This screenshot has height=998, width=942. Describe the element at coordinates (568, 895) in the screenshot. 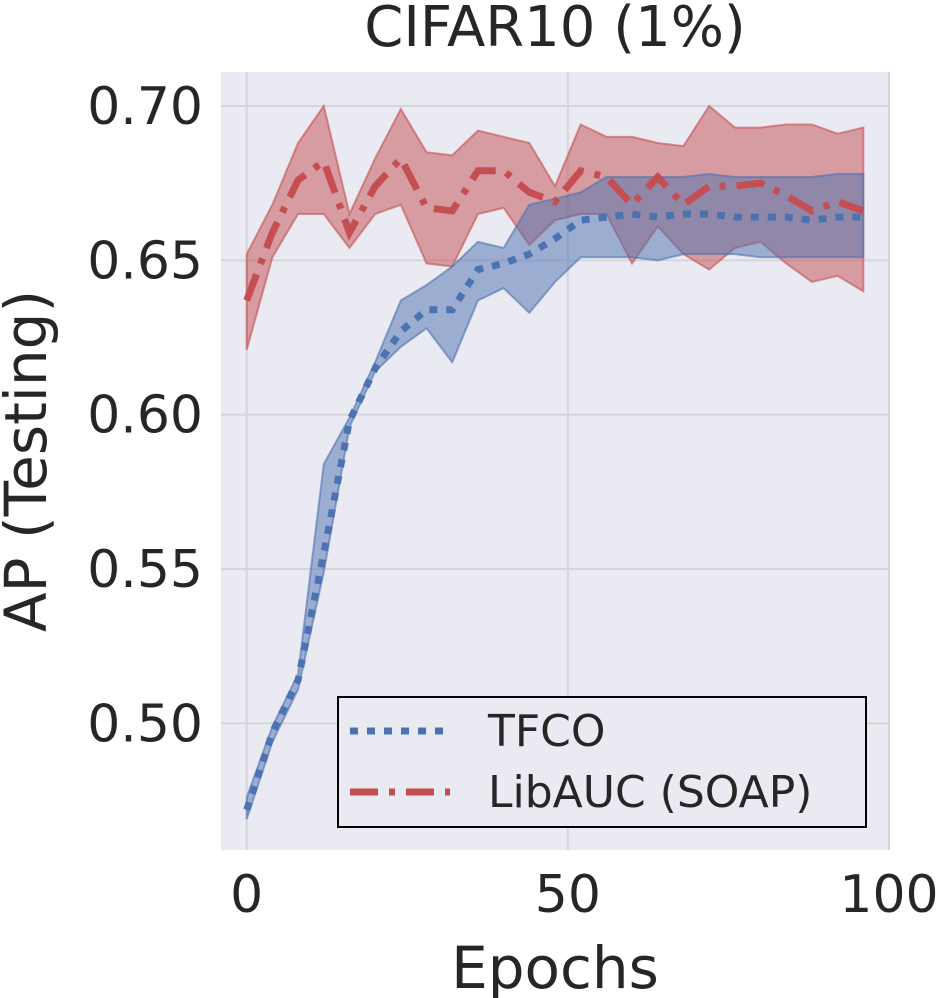

I see `x-tick-label: 50` at that location.